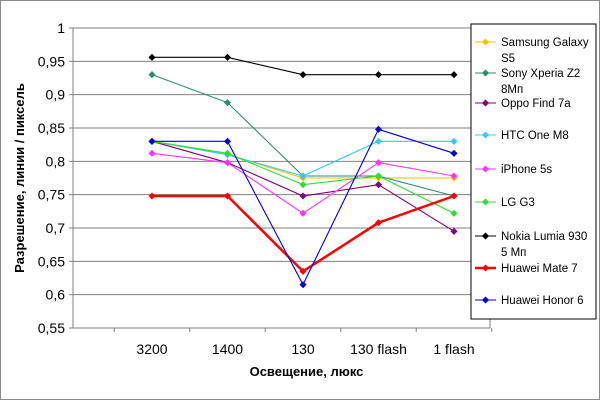  What do you see at coordinates (227, 349) in the screenshot?
I see `x-tick-label: 1400` at bounding box center [227, 349].